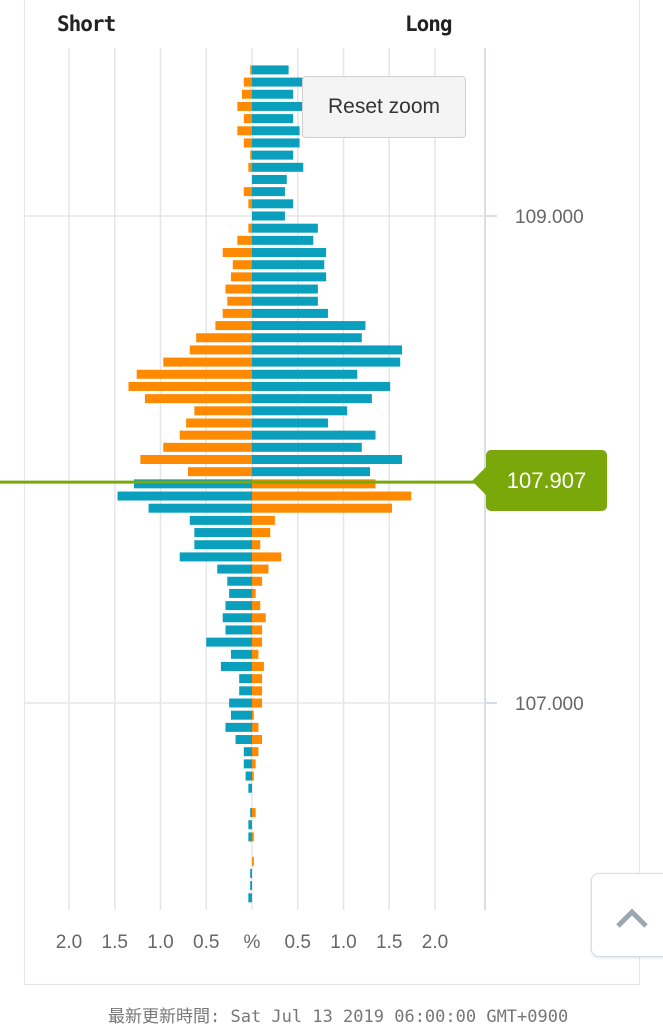  What do you see at coordinates (86, 24) in the screenshot?
I see `short-header: Short` at bounding box center [86, 24].